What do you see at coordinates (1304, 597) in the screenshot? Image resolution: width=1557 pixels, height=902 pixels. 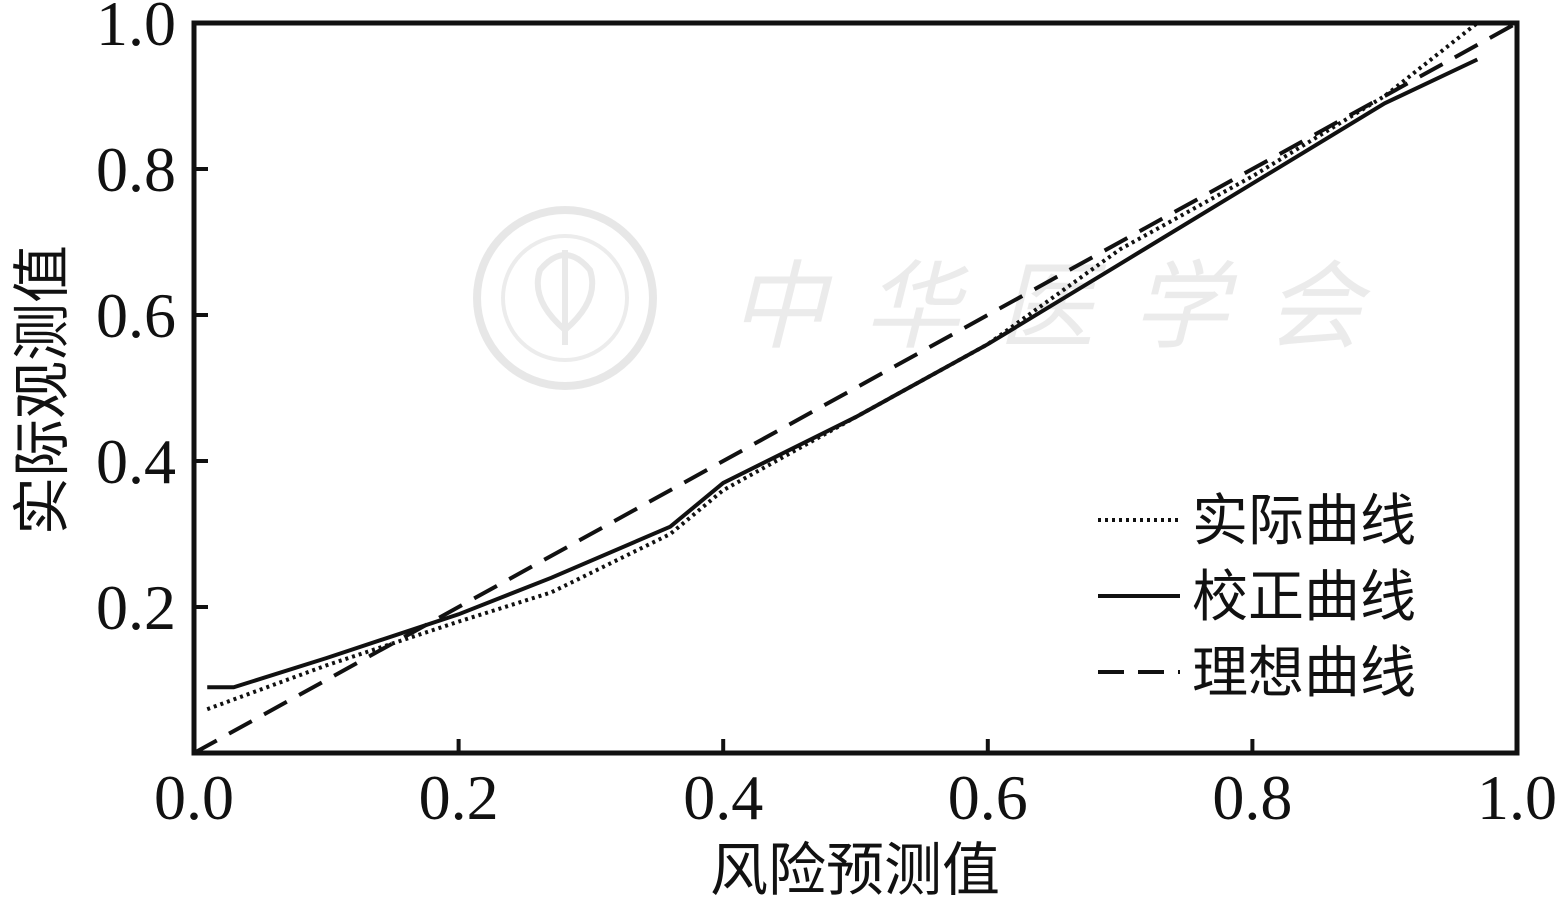 I see `legend-label: 校正曲线` at bounding box center [1304, 597].